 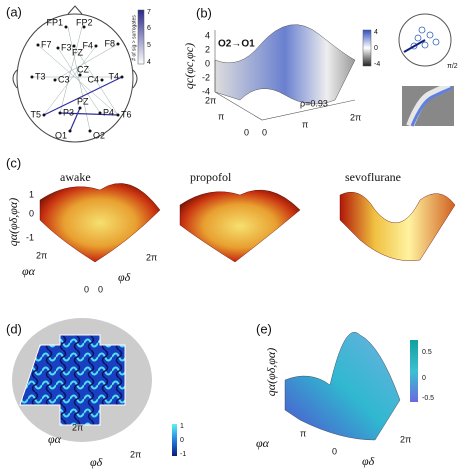 What do you see at coordinates (428, 398) in the screenshot?
I see `colorbar-tick: -0.5` at bounding box center [428, 398].